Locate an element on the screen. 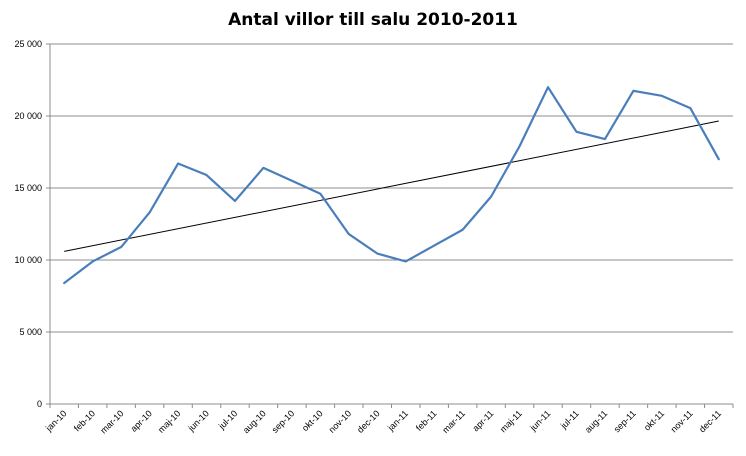 This screenshot has width=746, height=456. x-tick-label: nov-10 is located at coordinates (340, 421).